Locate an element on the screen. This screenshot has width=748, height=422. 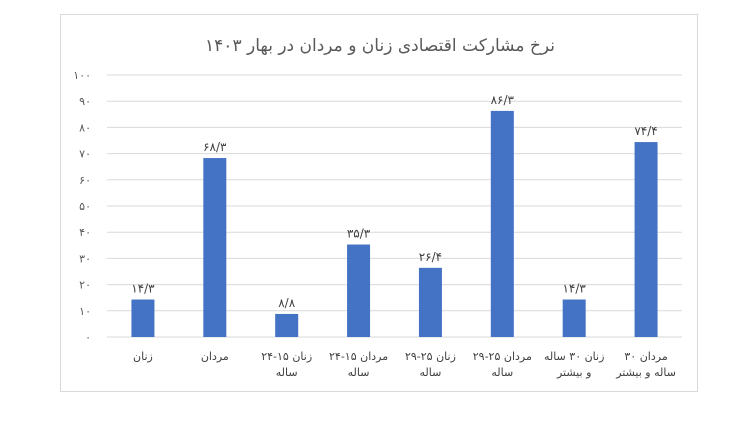
data-label: ۳۵/۳ is located at coordinates (359, 234).